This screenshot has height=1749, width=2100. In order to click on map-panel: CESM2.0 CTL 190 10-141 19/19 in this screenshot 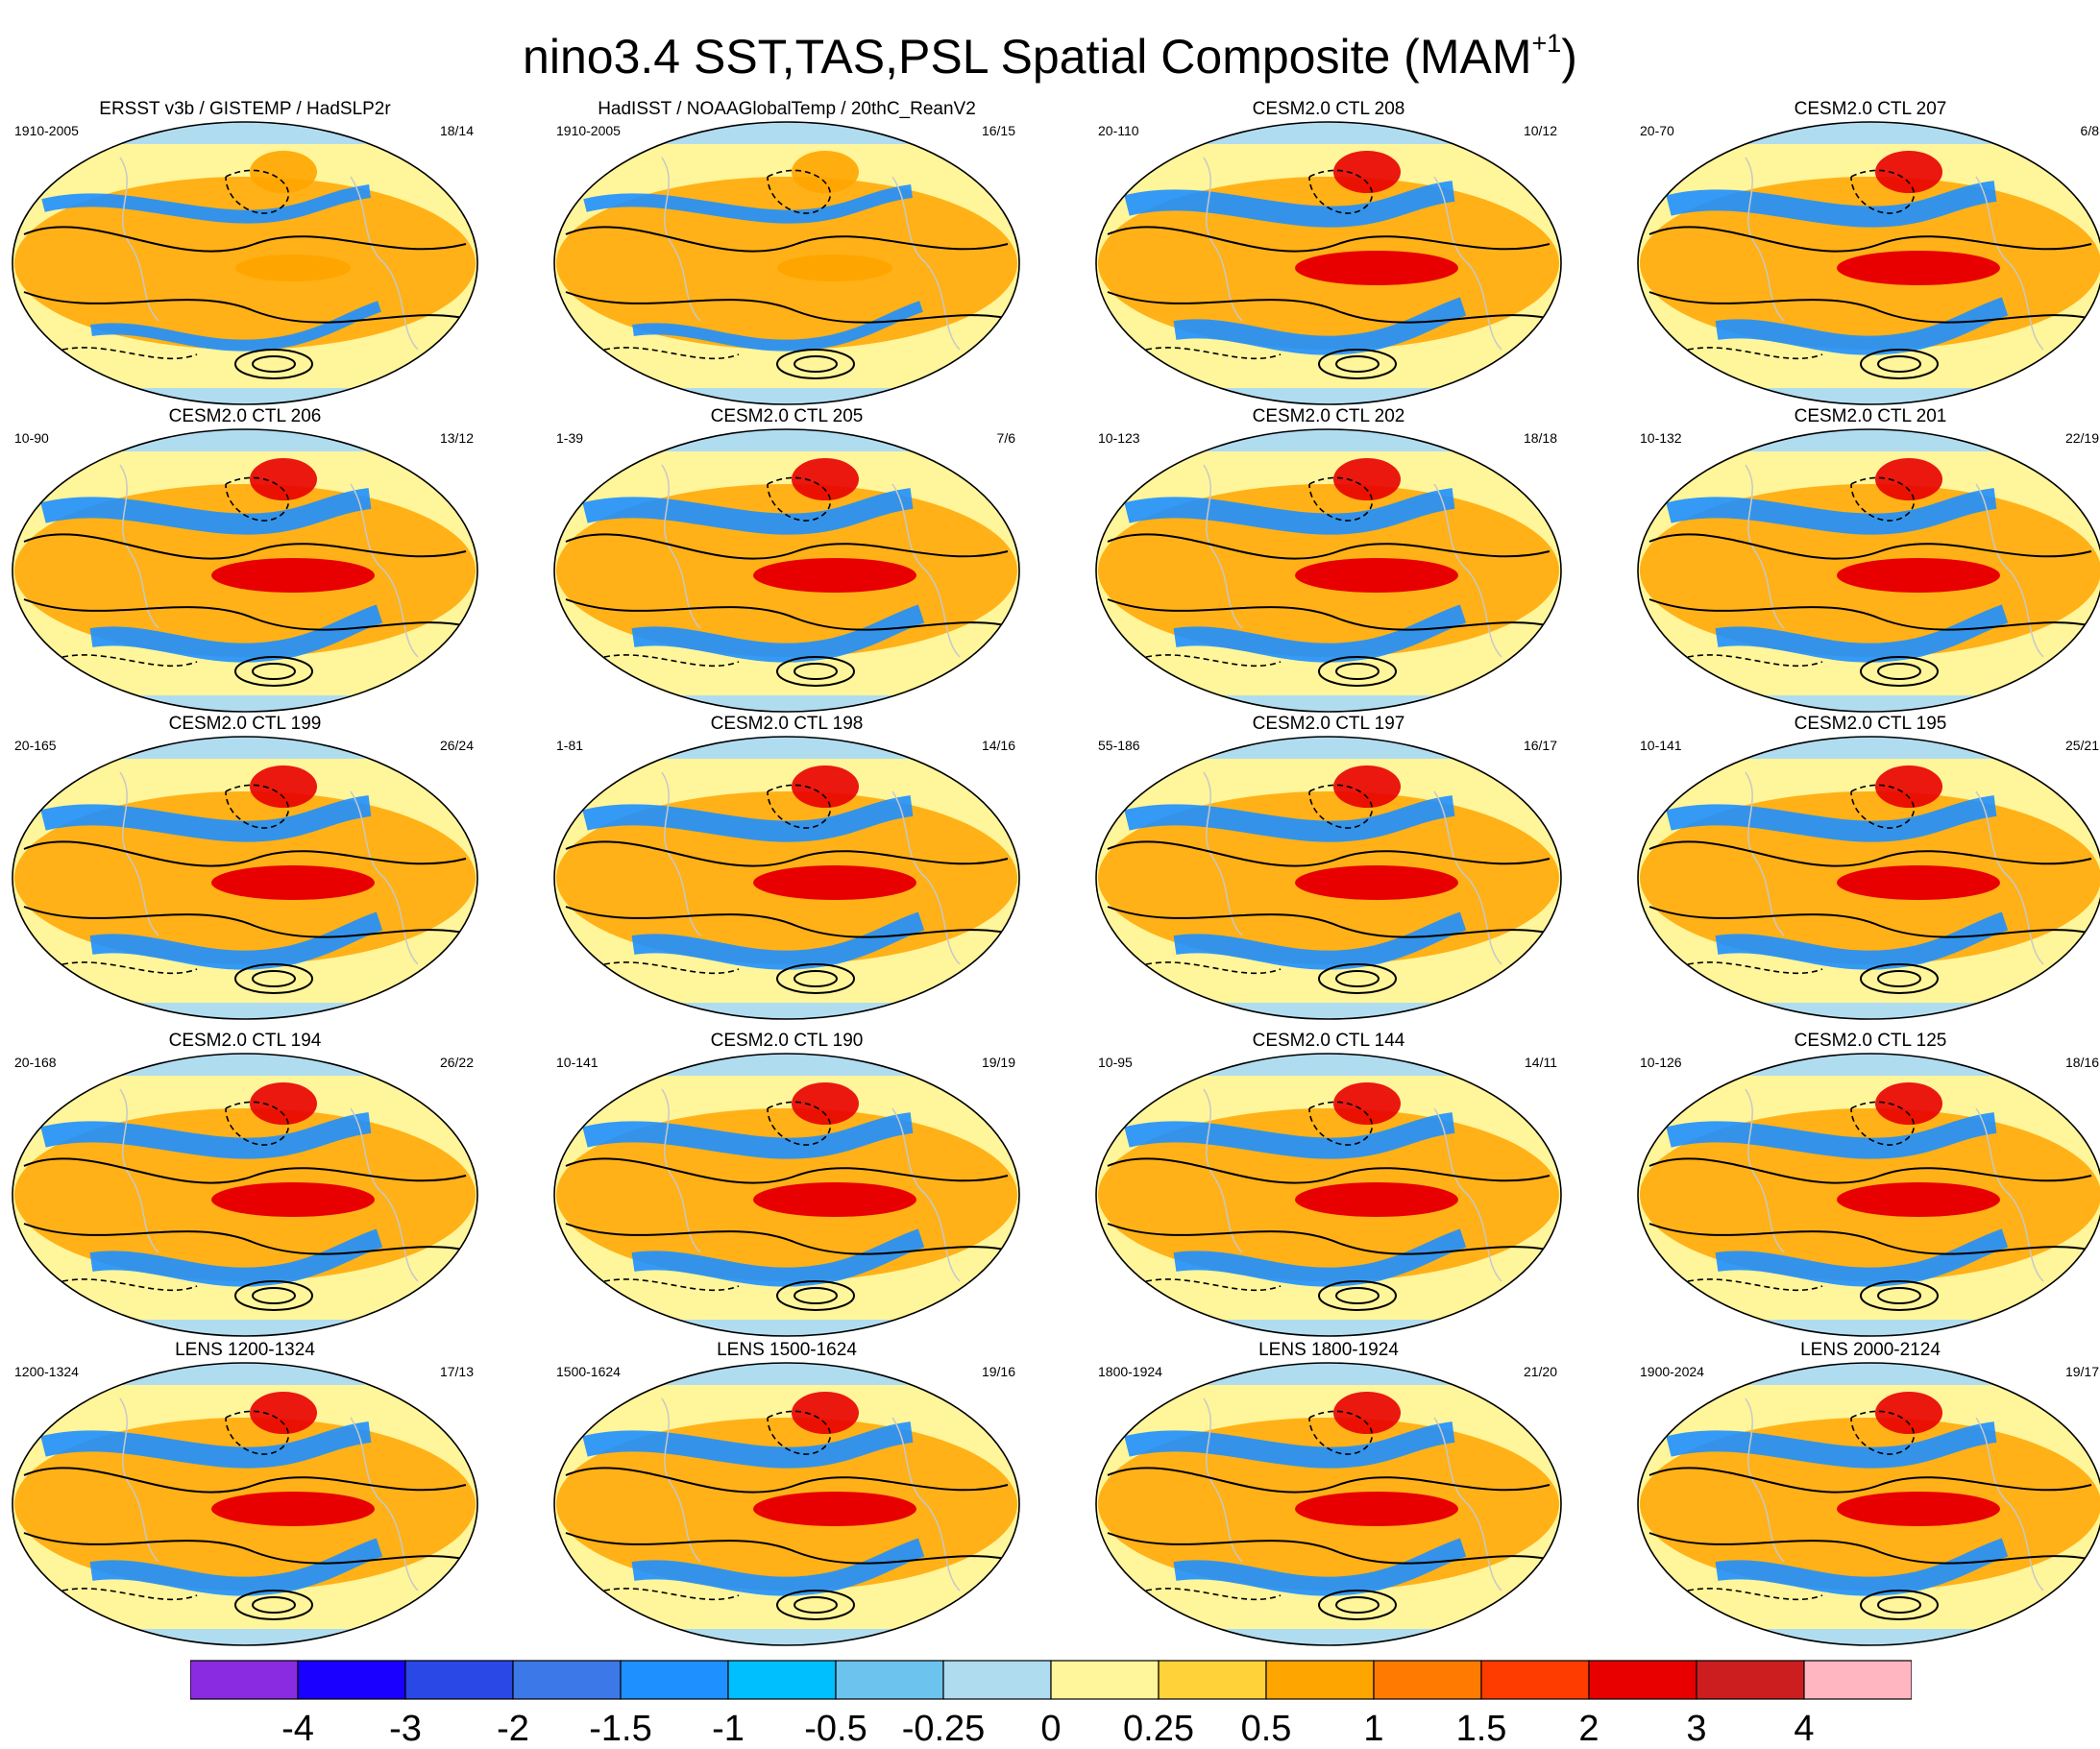, I will do `click(787, 1184)`.